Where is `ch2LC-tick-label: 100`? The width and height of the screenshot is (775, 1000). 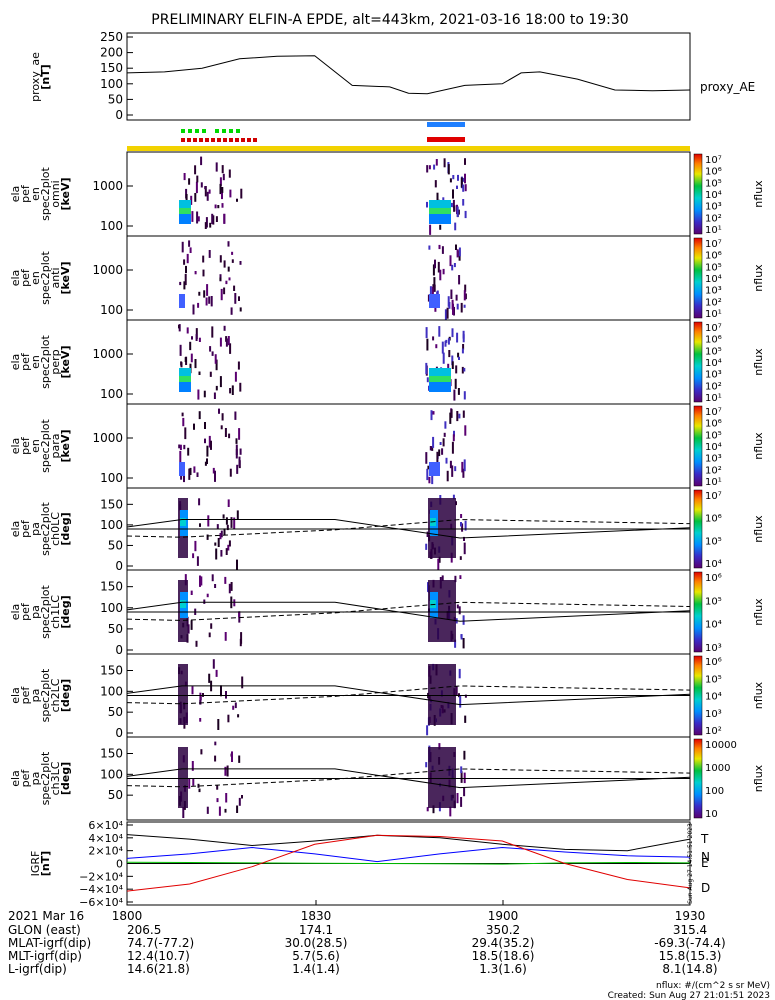
ch2LC-tick-label: 100 is located at coordinates (111, 691).